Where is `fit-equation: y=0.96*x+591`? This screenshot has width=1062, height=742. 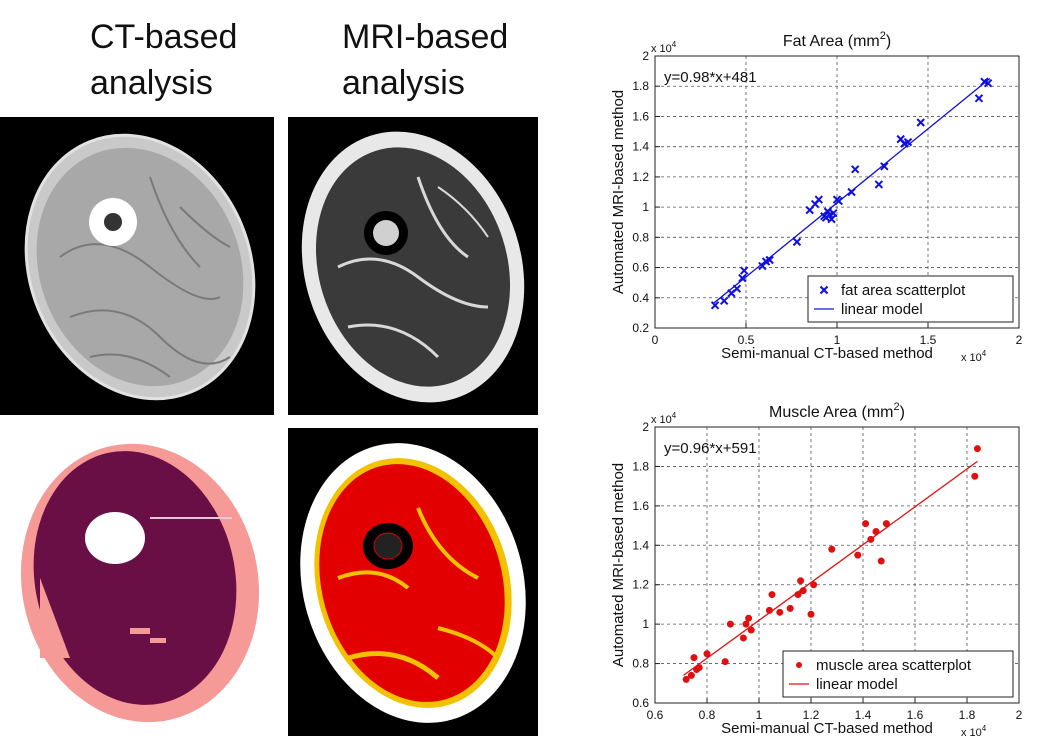 fit-equation: y=0.96*x+591 is located at coordinates (710, 448).